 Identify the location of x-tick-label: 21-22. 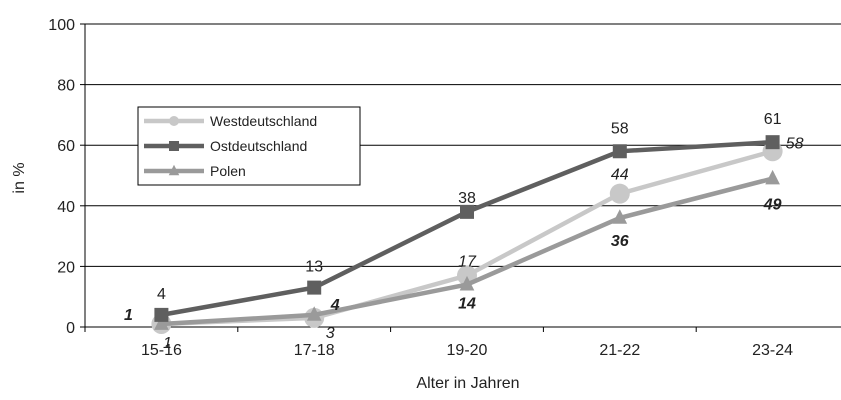
(619, 350).